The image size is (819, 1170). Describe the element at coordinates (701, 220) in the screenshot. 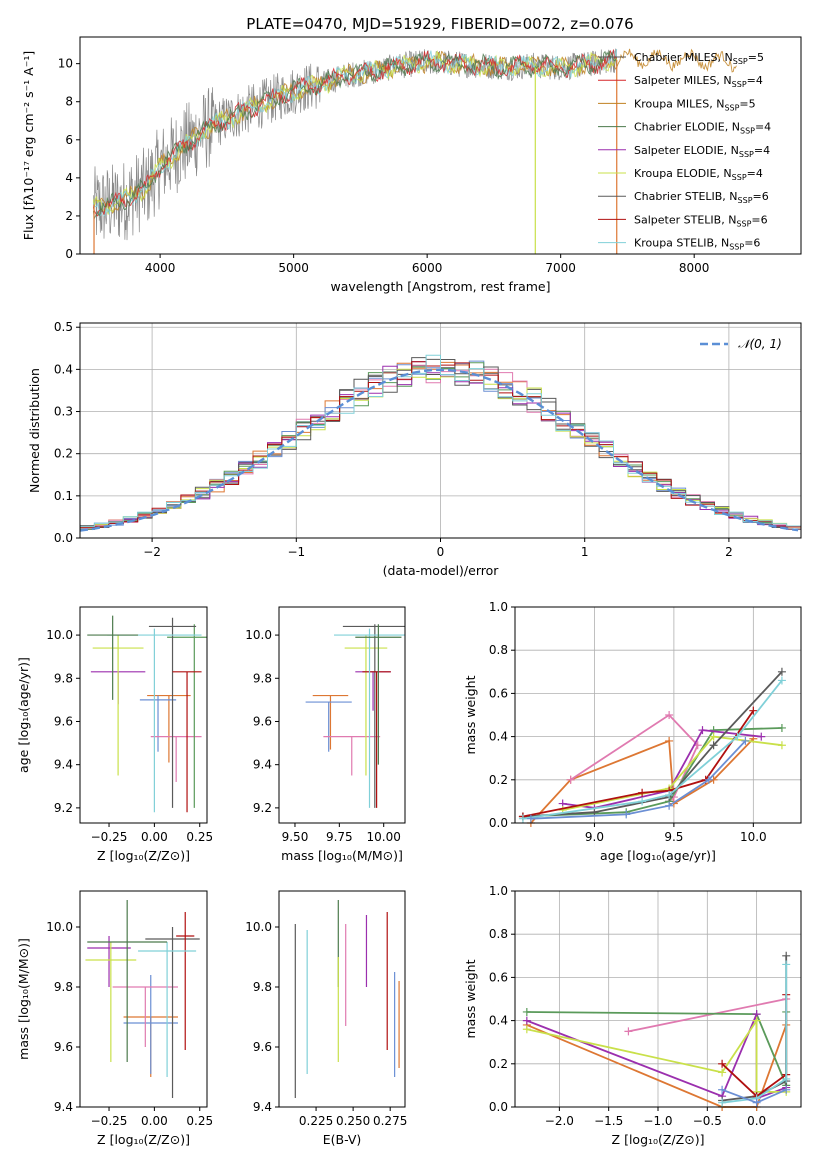

I see `legend-entry: Salpeter STELIB, NSSP=6` at that location.